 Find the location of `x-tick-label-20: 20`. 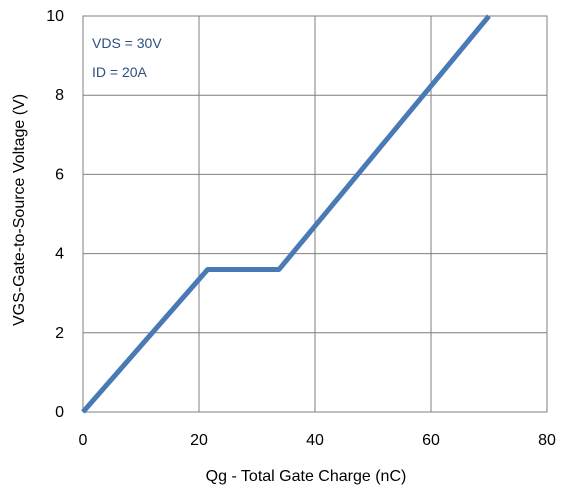

x-tick-label-20: 20 is located at coordinates (199, 440).